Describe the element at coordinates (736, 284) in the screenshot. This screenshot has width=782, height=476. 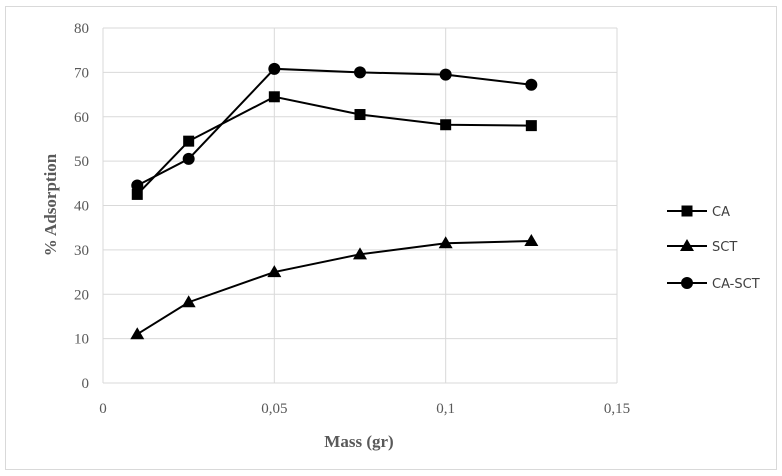
I see `legend-label-ca-sct: CA-SCT` at that location.